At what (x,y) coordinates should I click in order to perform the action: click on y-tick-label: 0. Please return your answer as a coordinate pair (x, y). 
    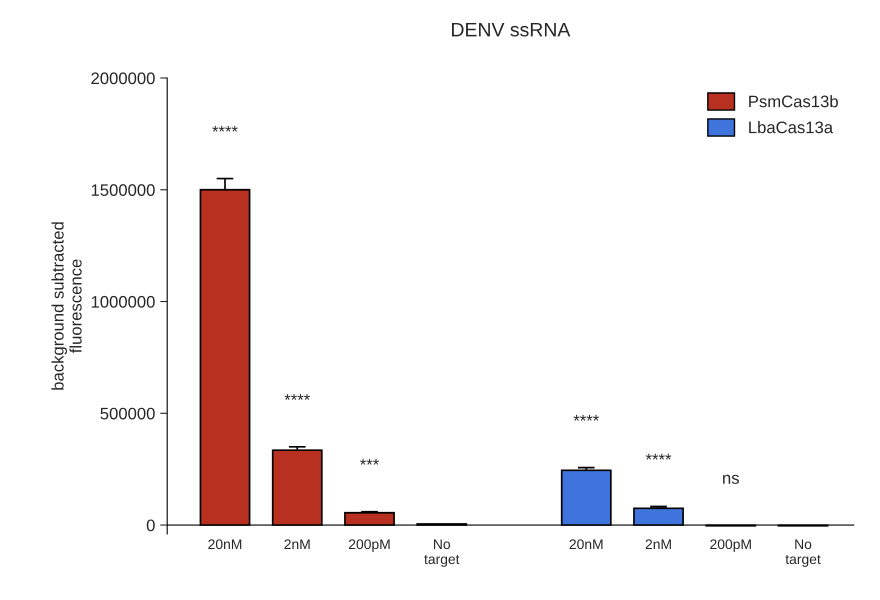
    Looking at the image, I should click on (150, 525).